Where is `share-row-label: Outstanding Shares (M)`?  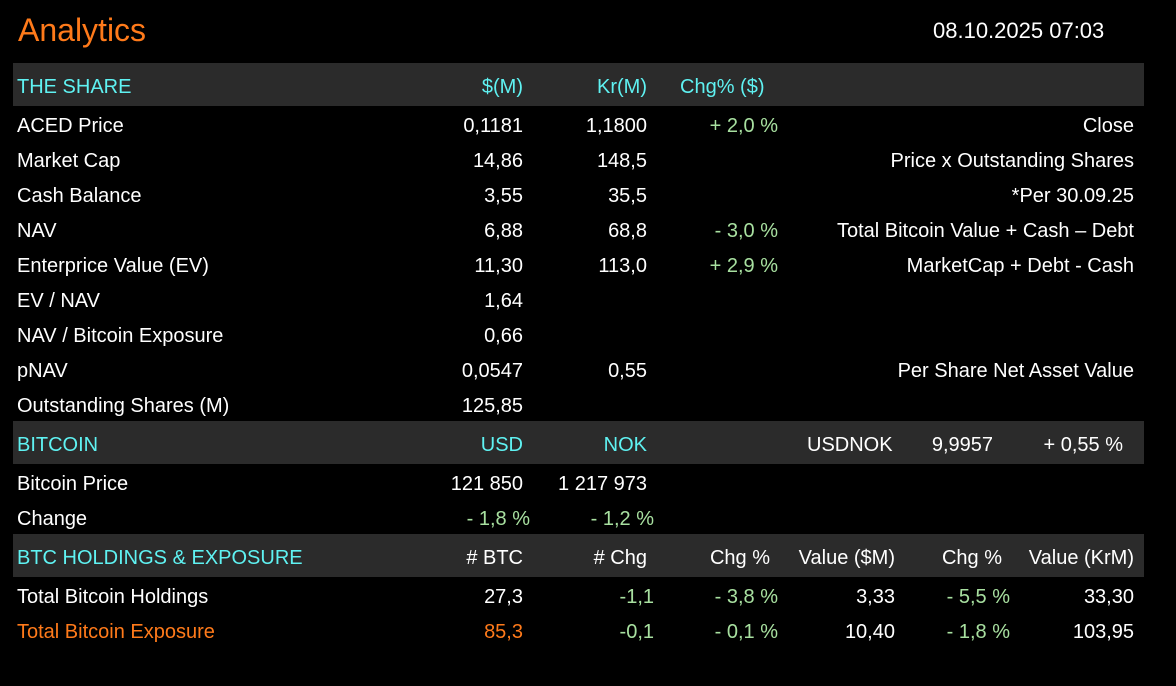
share-row-label: Outstanding Shares (M) is located at coordinates (123, 406).